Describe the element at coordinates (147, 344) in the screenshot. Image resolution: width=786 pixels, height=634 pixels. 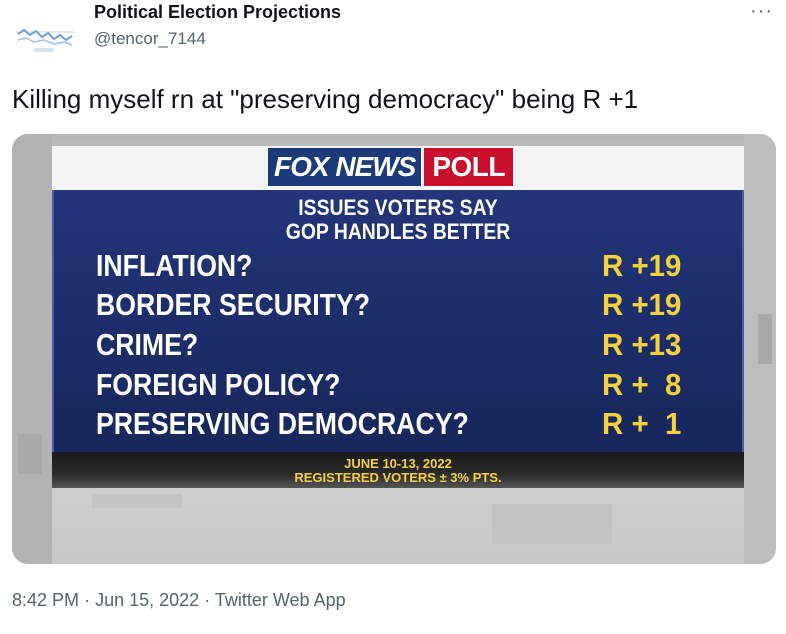
I see `issue-label: CRIME?` at that location.